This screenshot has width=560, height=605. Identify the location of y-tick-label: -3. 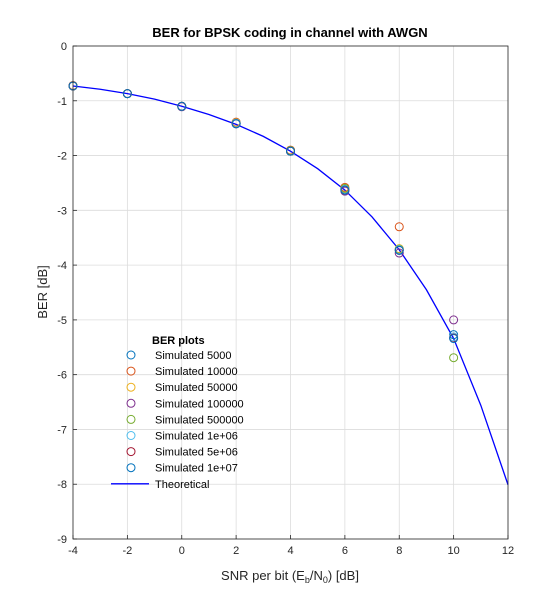
(62, 211).